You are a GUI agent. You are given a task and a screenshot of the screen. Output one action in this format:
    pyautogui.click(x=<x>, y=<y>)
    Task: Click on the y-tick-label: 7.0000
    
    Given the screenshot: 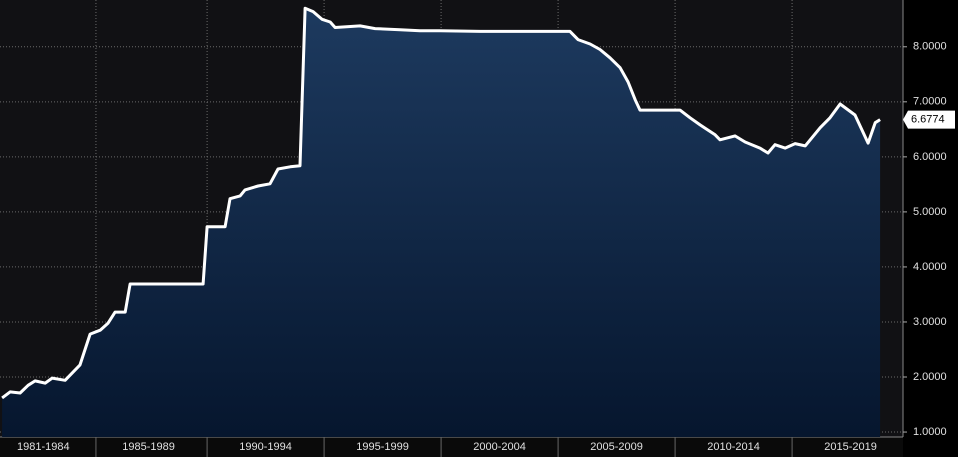 What is the action you would take?
    pyautogui.click(x=930, y=102)
    